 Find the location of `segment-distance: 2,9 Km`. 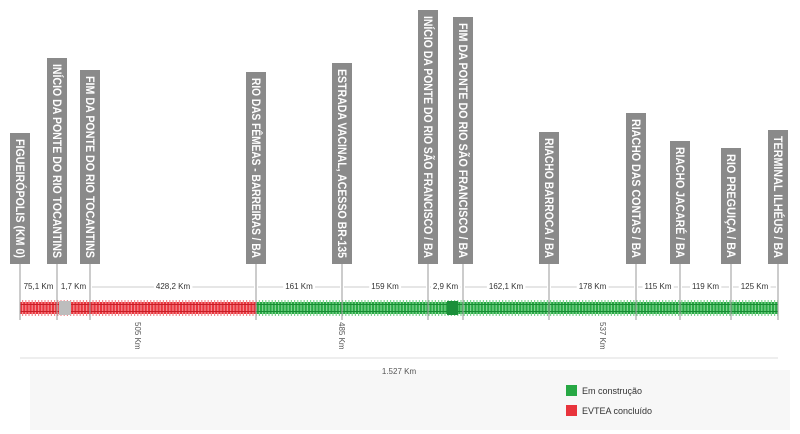

segment-distance: 2,9 Km is located at coordinates (445, 286).